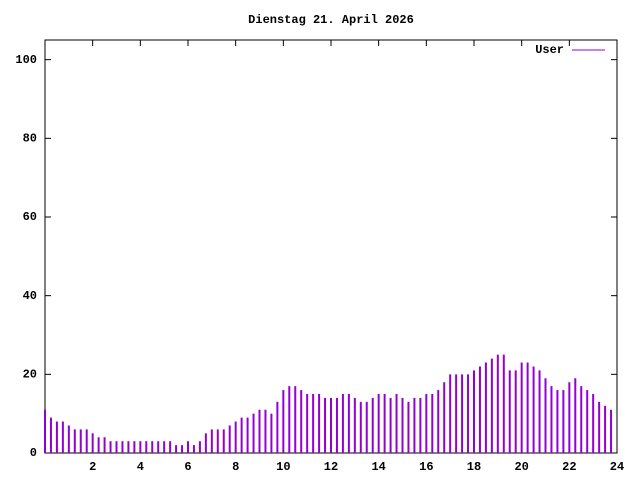 This screenshot has width=640, height=485. Describe the element at coordinates (235, 467) in the screenshot. I see `x-tick-label: 8` at that location.